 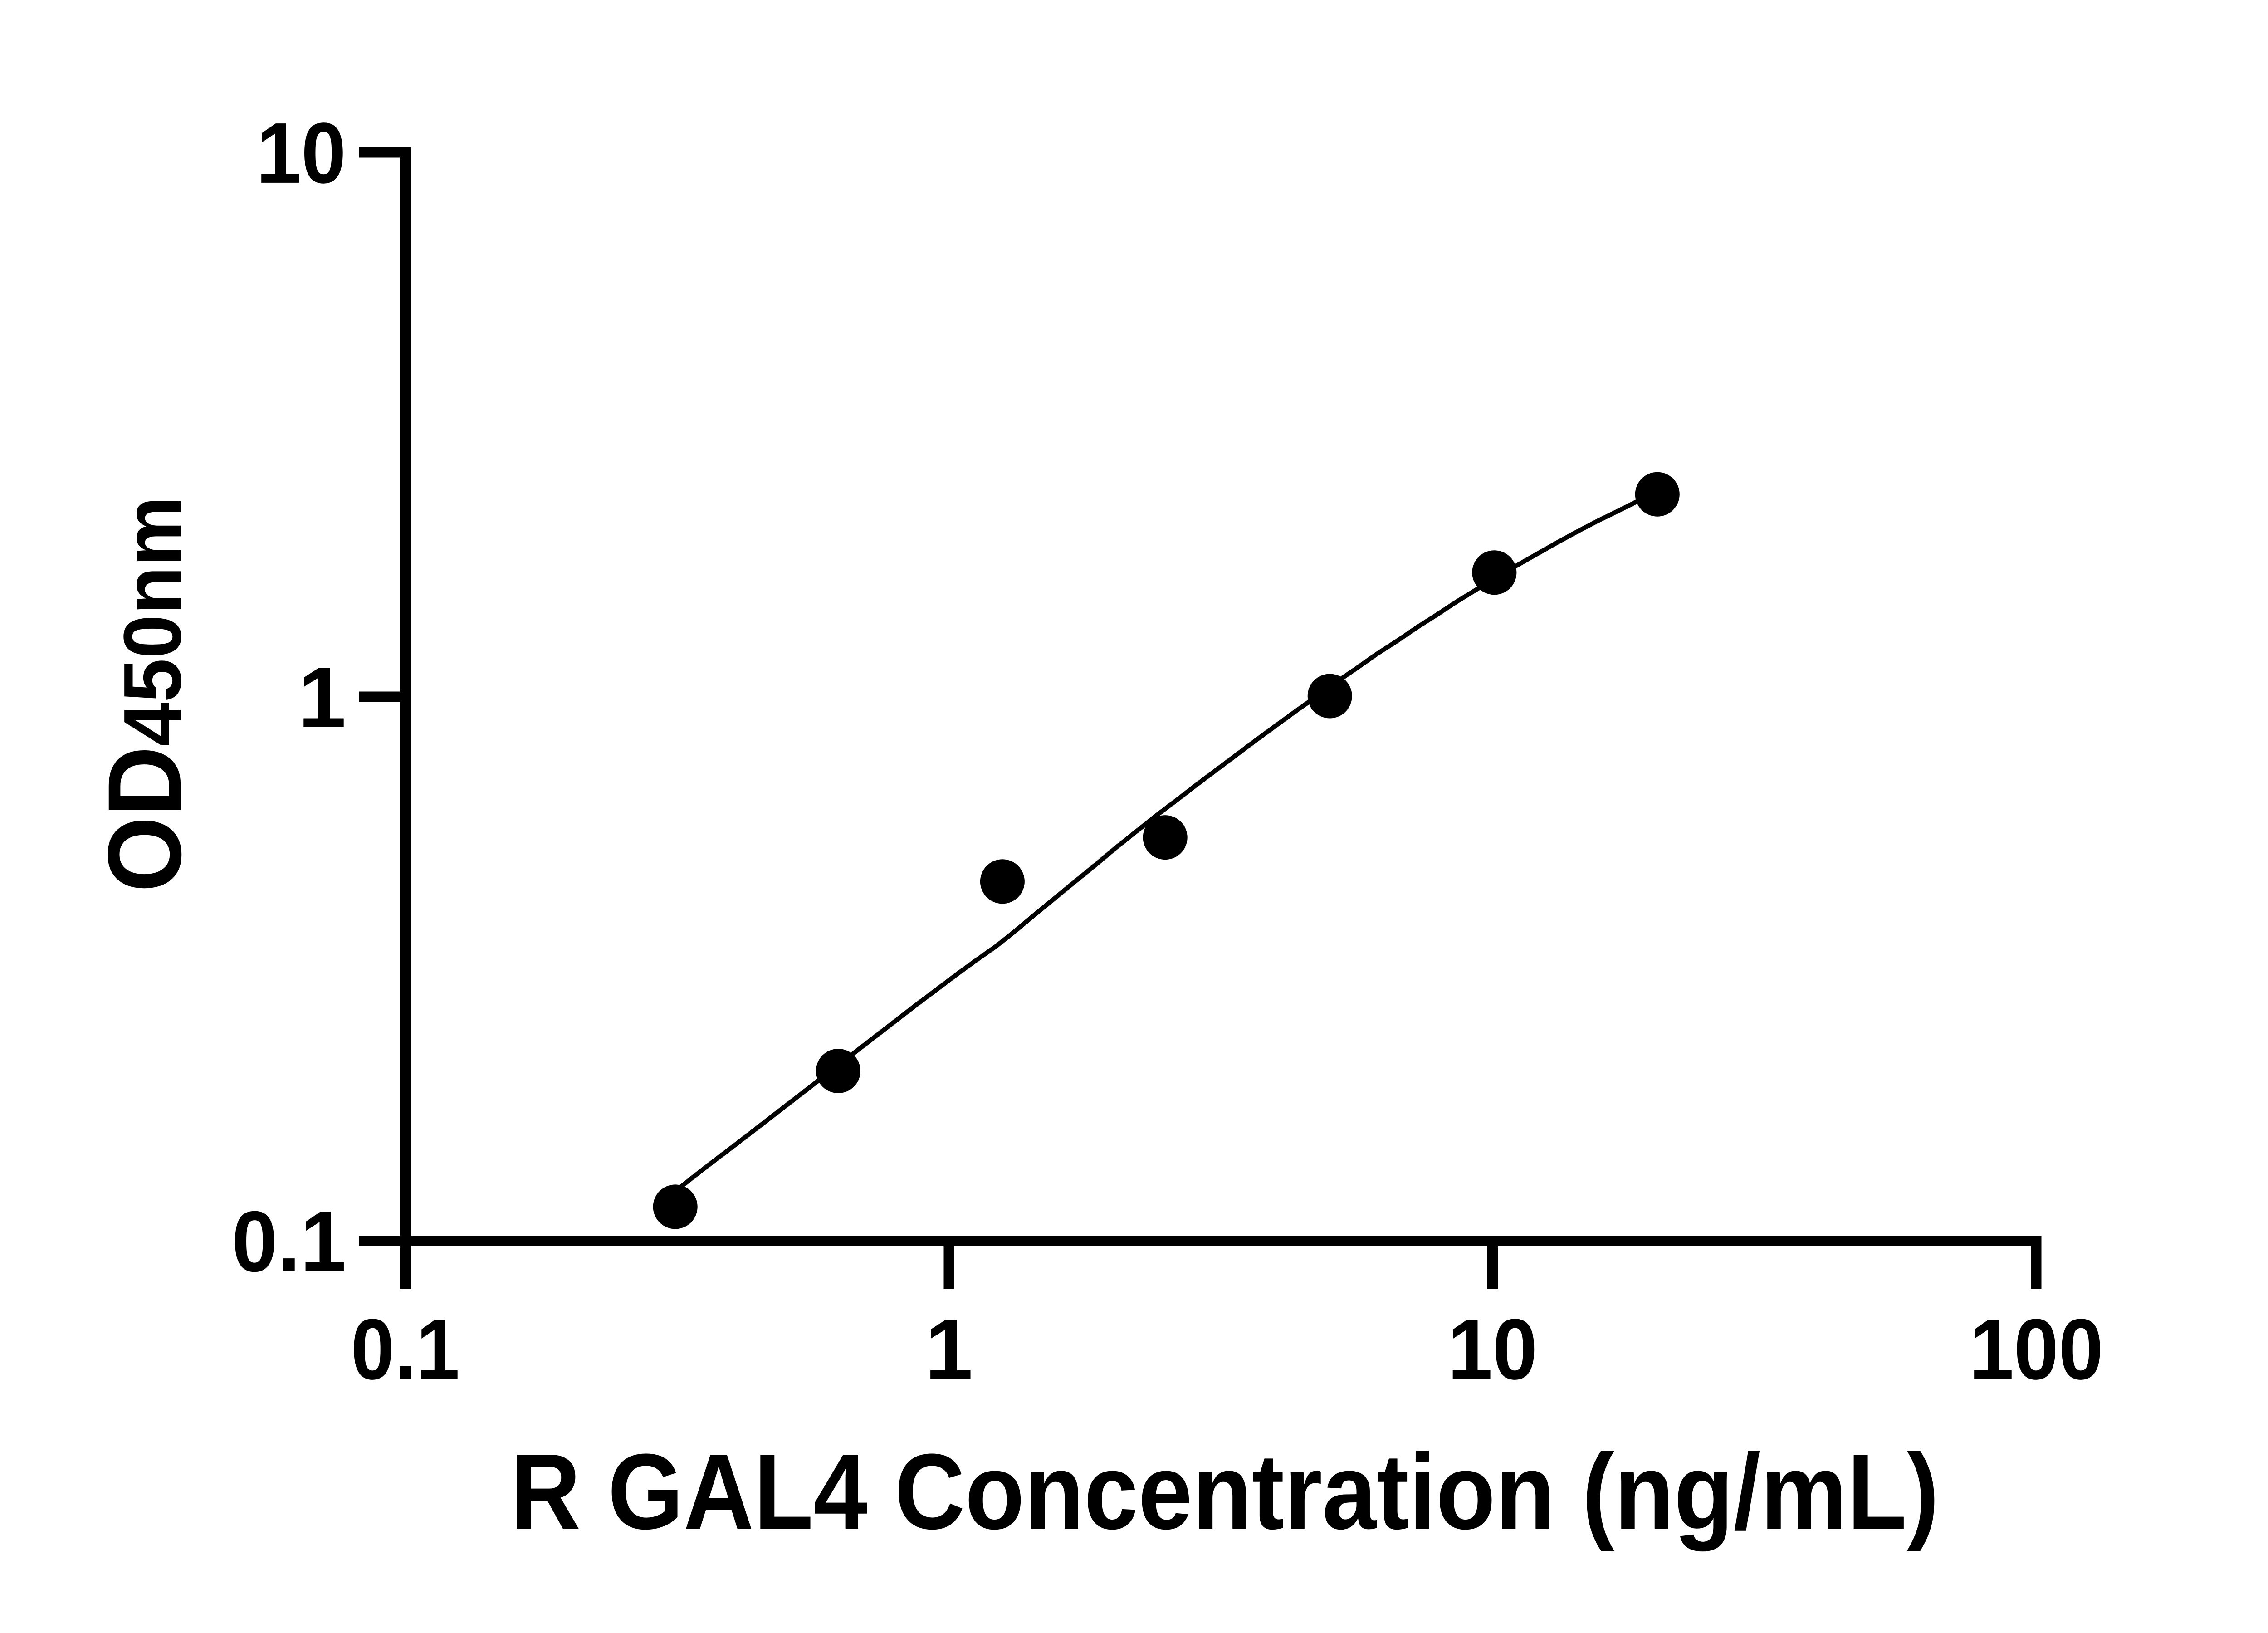 What do you see at coordinates (153, 621) in the screenshot?
I see `svg-text: 450nm` at bounding box center [153, 621].